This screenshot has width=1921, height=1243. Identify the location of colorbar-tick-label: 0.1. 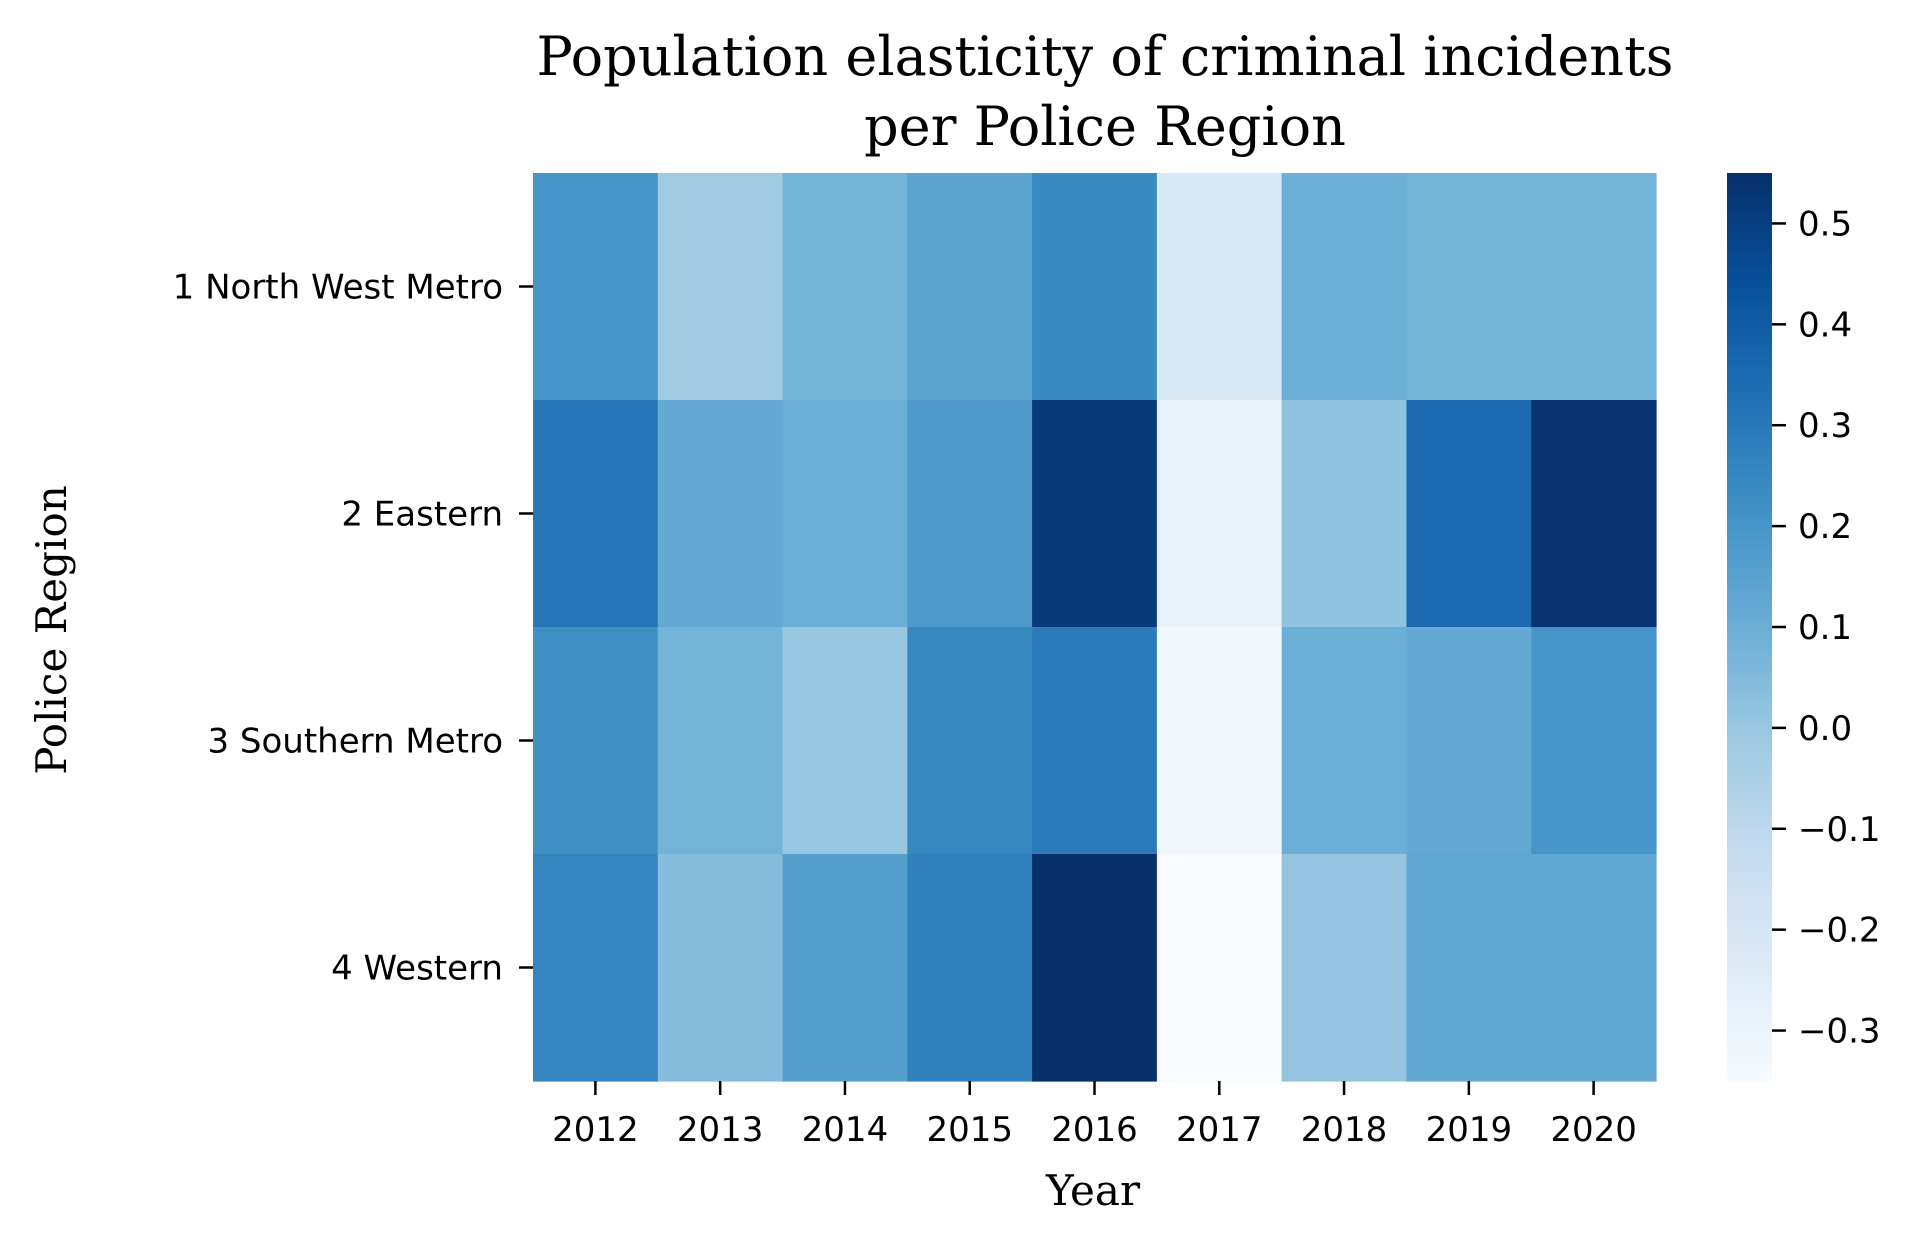
(1825, 628).